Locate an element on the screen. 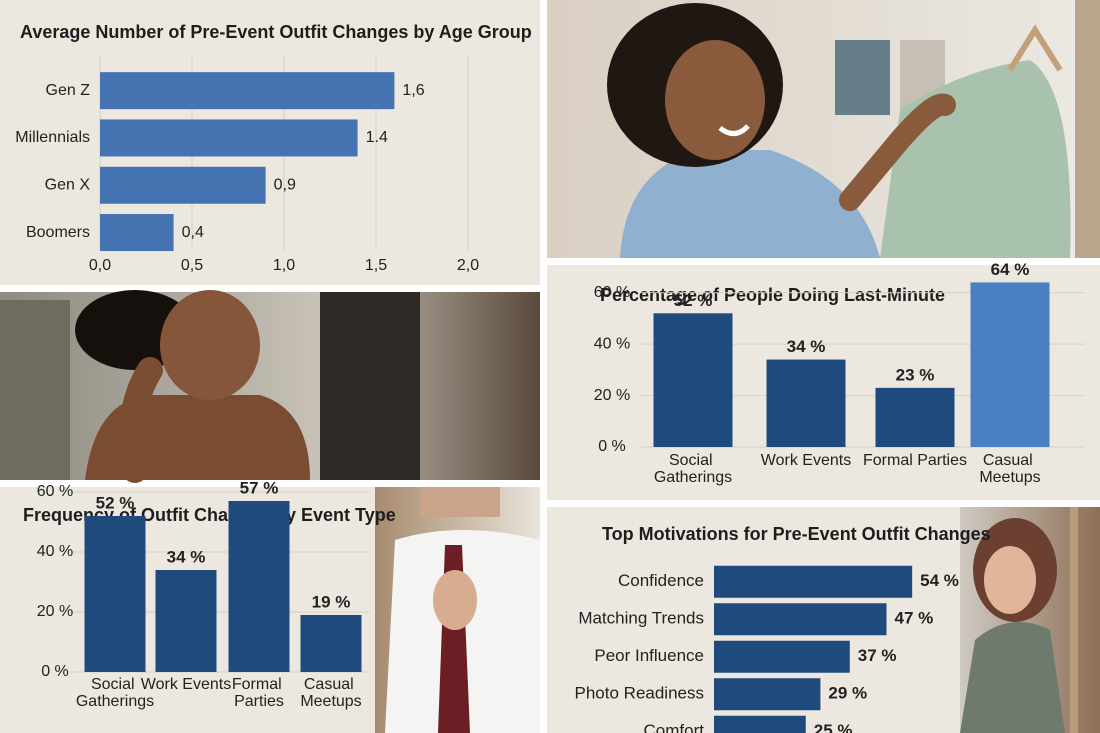 The image size is (1100, 733). category-label: Matching Trends is located at coordinates (641, 618).